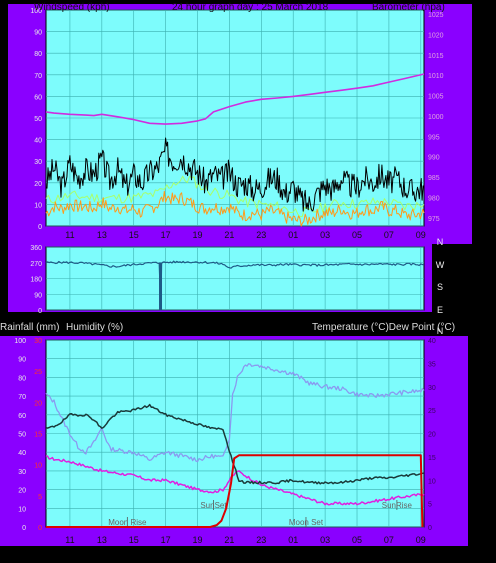 This screenshot has height=563, width=496. What do you see at coordinates (22, 453) in the screenshot?
I see `humidity-tick: 40` at bounding box center [22, 453].